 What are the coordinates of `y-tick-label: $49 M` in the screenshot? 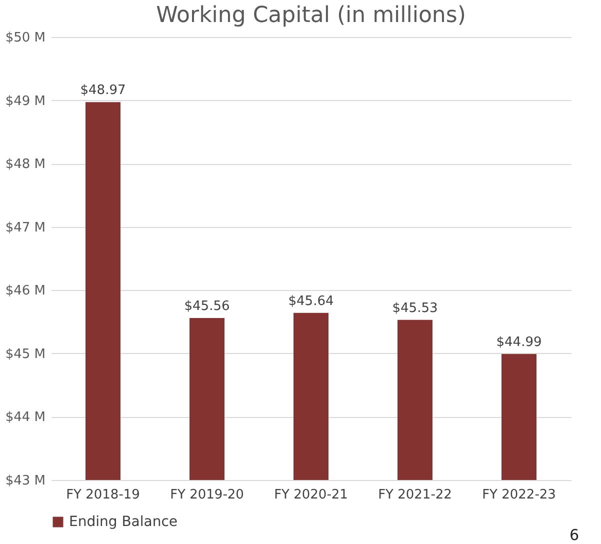 It's located at (25, 101).